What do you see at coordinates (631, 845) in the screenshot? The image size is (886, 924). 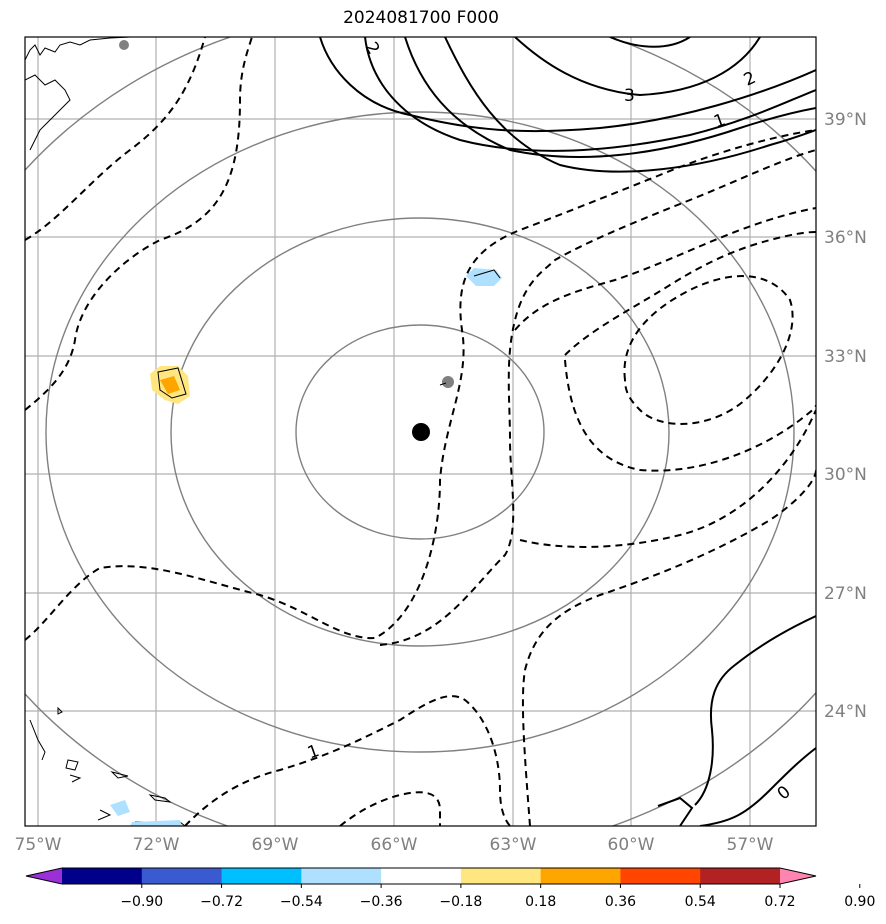 I see `lon-label: 60°W` at bounding box center [631, 845].